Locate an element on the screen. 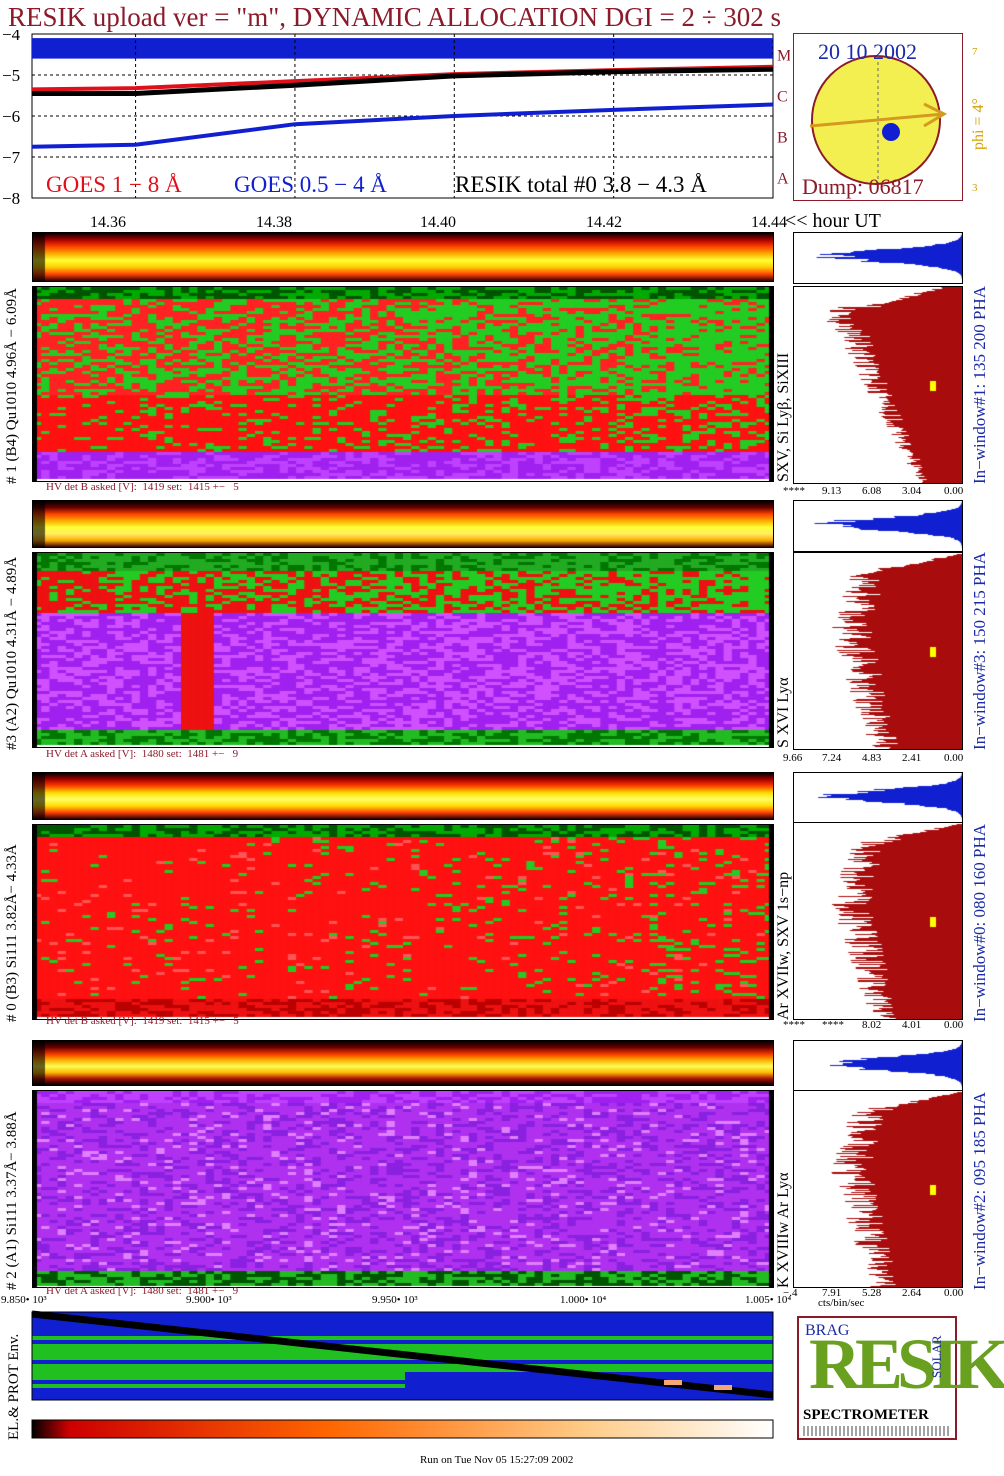 This screenshot has height=1476, width=1004. detector-0-profile-heatmap is located at coordinates (403, 257).